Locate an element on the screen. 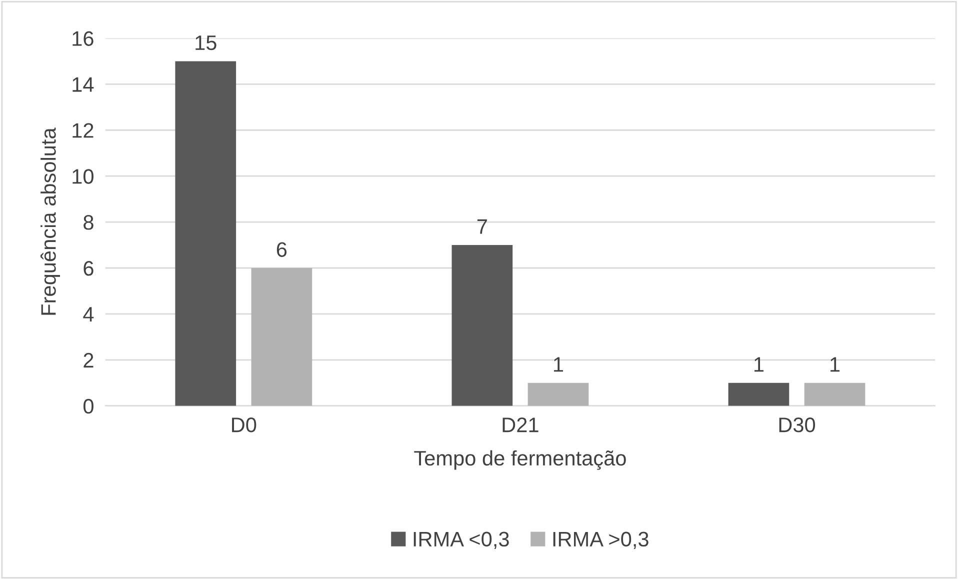 The image size is (958, 579). legend-label: IRMA >0,3 is located at coordinates (600, 541).